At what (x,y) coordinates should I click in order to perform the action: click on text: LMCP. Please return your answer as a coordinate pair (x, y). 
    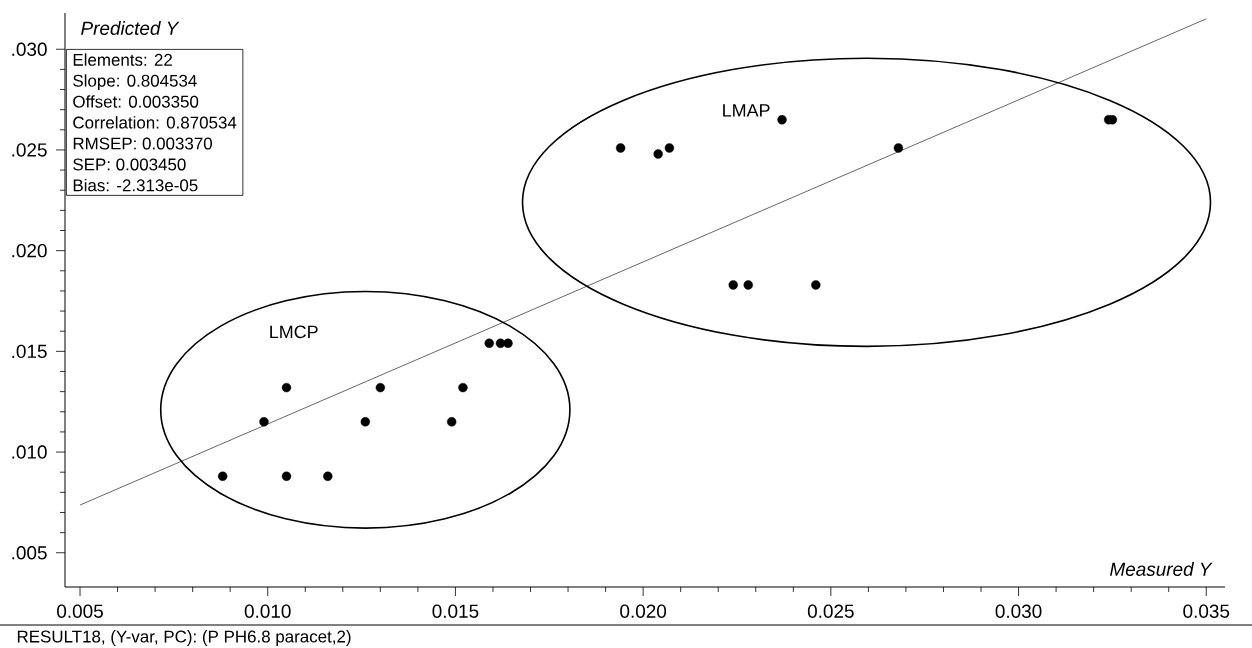
    Looking at the image, I should click on (294, 332).